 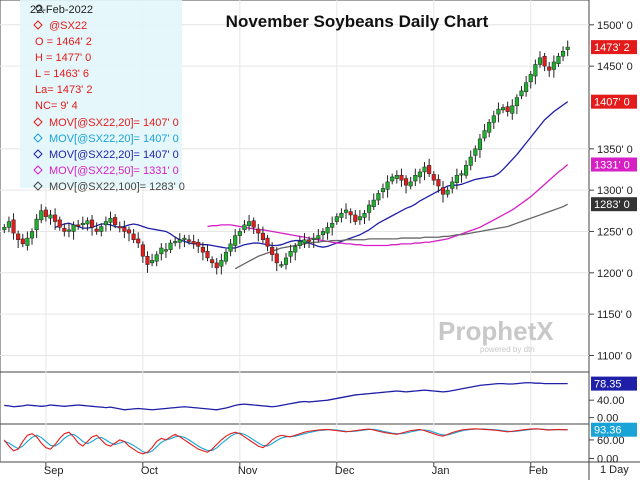 What do you see at coordinates (40, 9) in the screenshot?
I see `magnifier-icon` at bounding box center [40, 9].